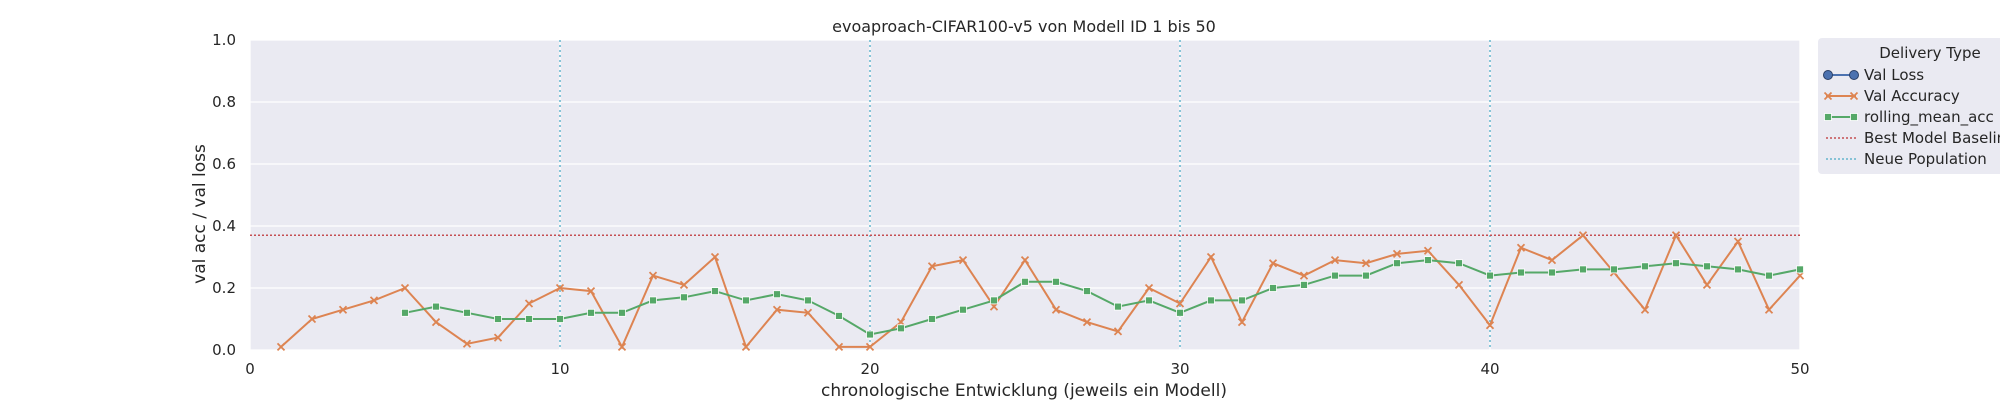 The height and width of the screenshot is (400, 2000). I want to click on y-tick-label: 0.4, so click(224, 226).